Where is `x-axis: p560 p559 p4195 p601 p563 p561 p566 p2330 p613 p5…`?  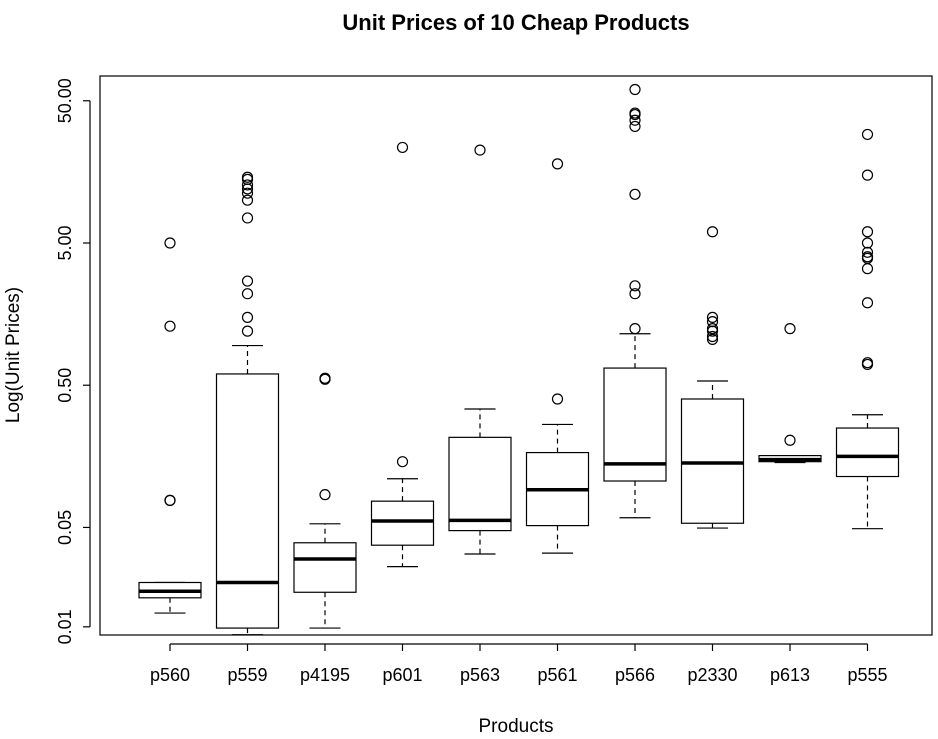
x-axis: p560 p559 p4195 p601 p563 p561 p566 p2330 p613 p5… is located at coordinates (519, 664).